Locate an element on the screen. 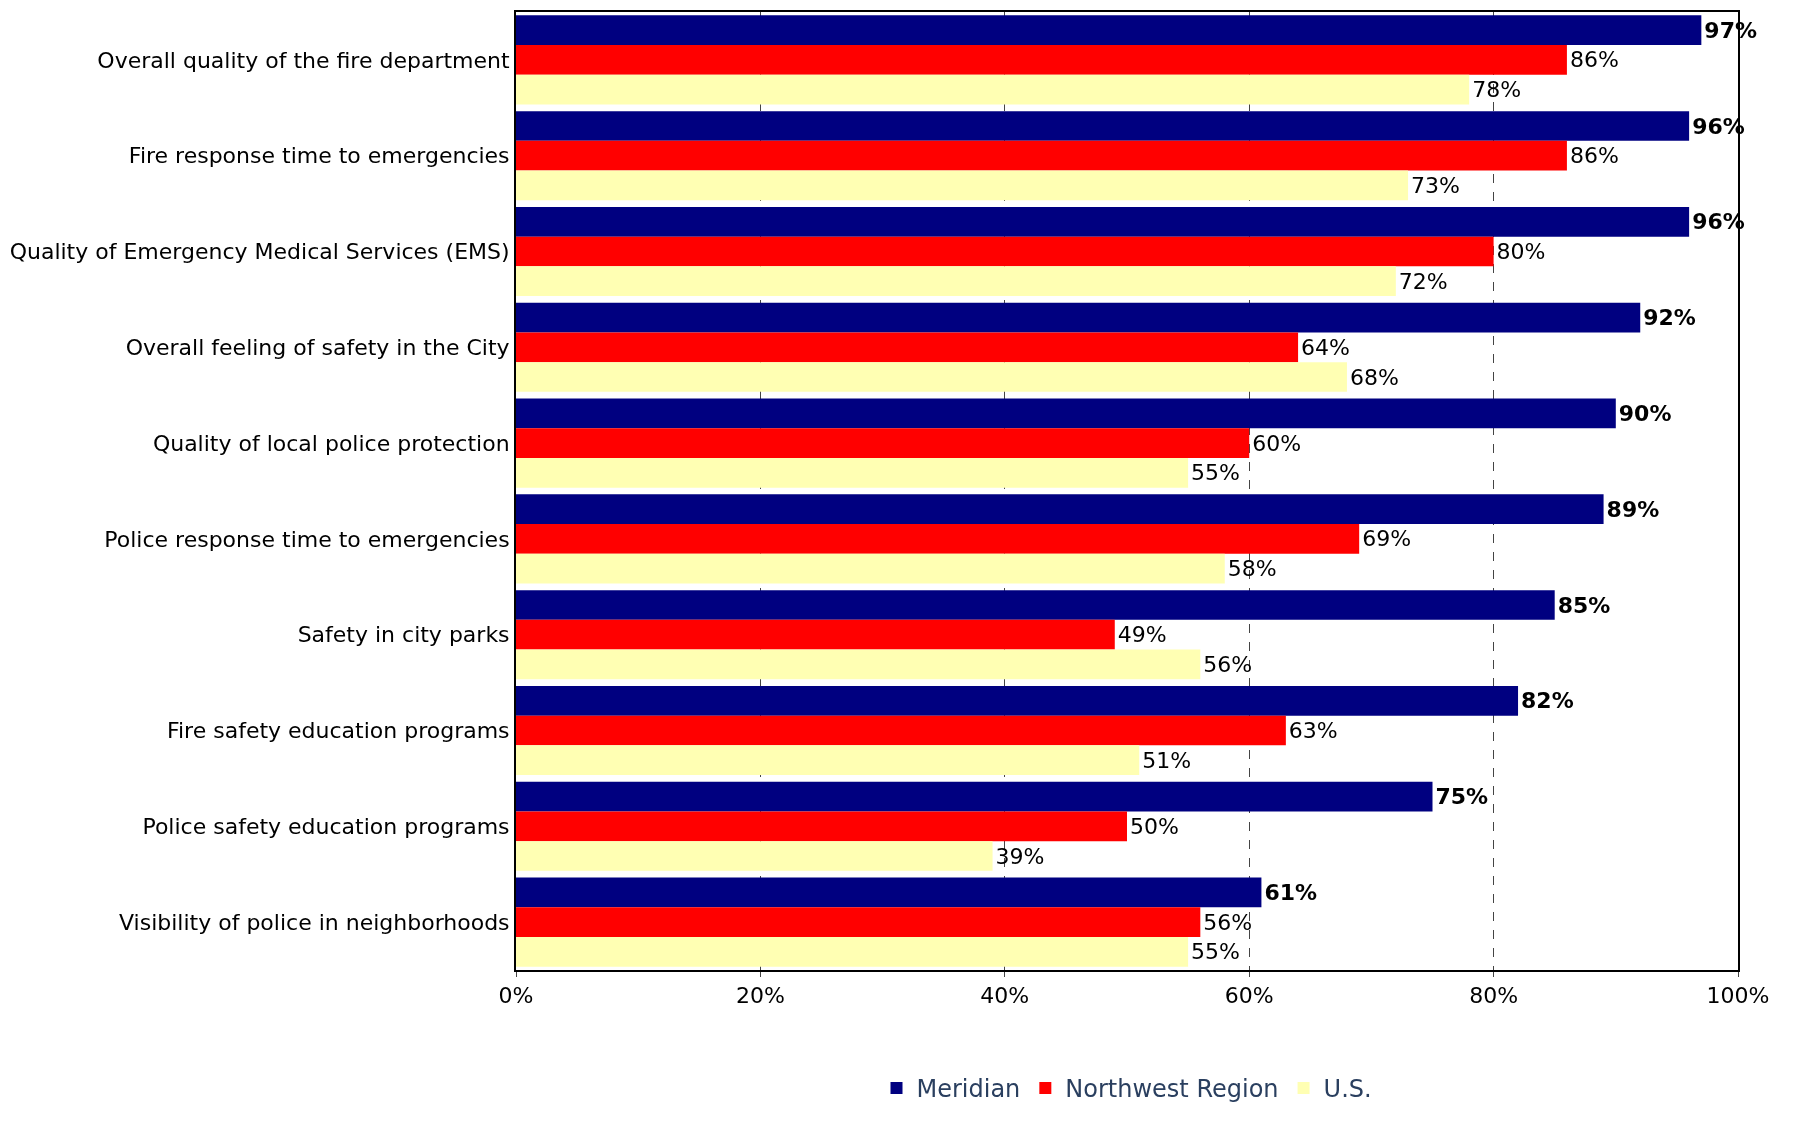  data-label: 51% is located at coordinates (1167, 760).